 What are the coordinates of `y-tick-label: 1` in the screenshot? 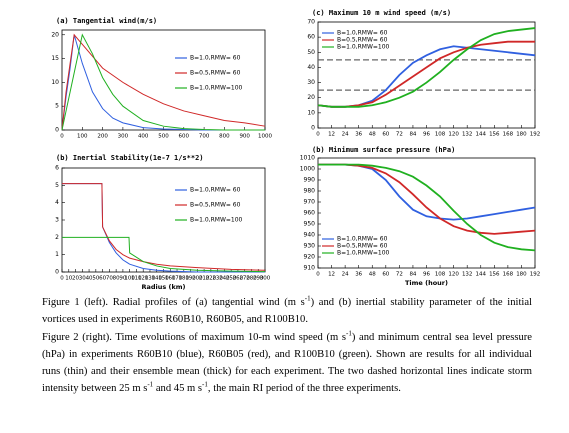 It's located at (57, 254).